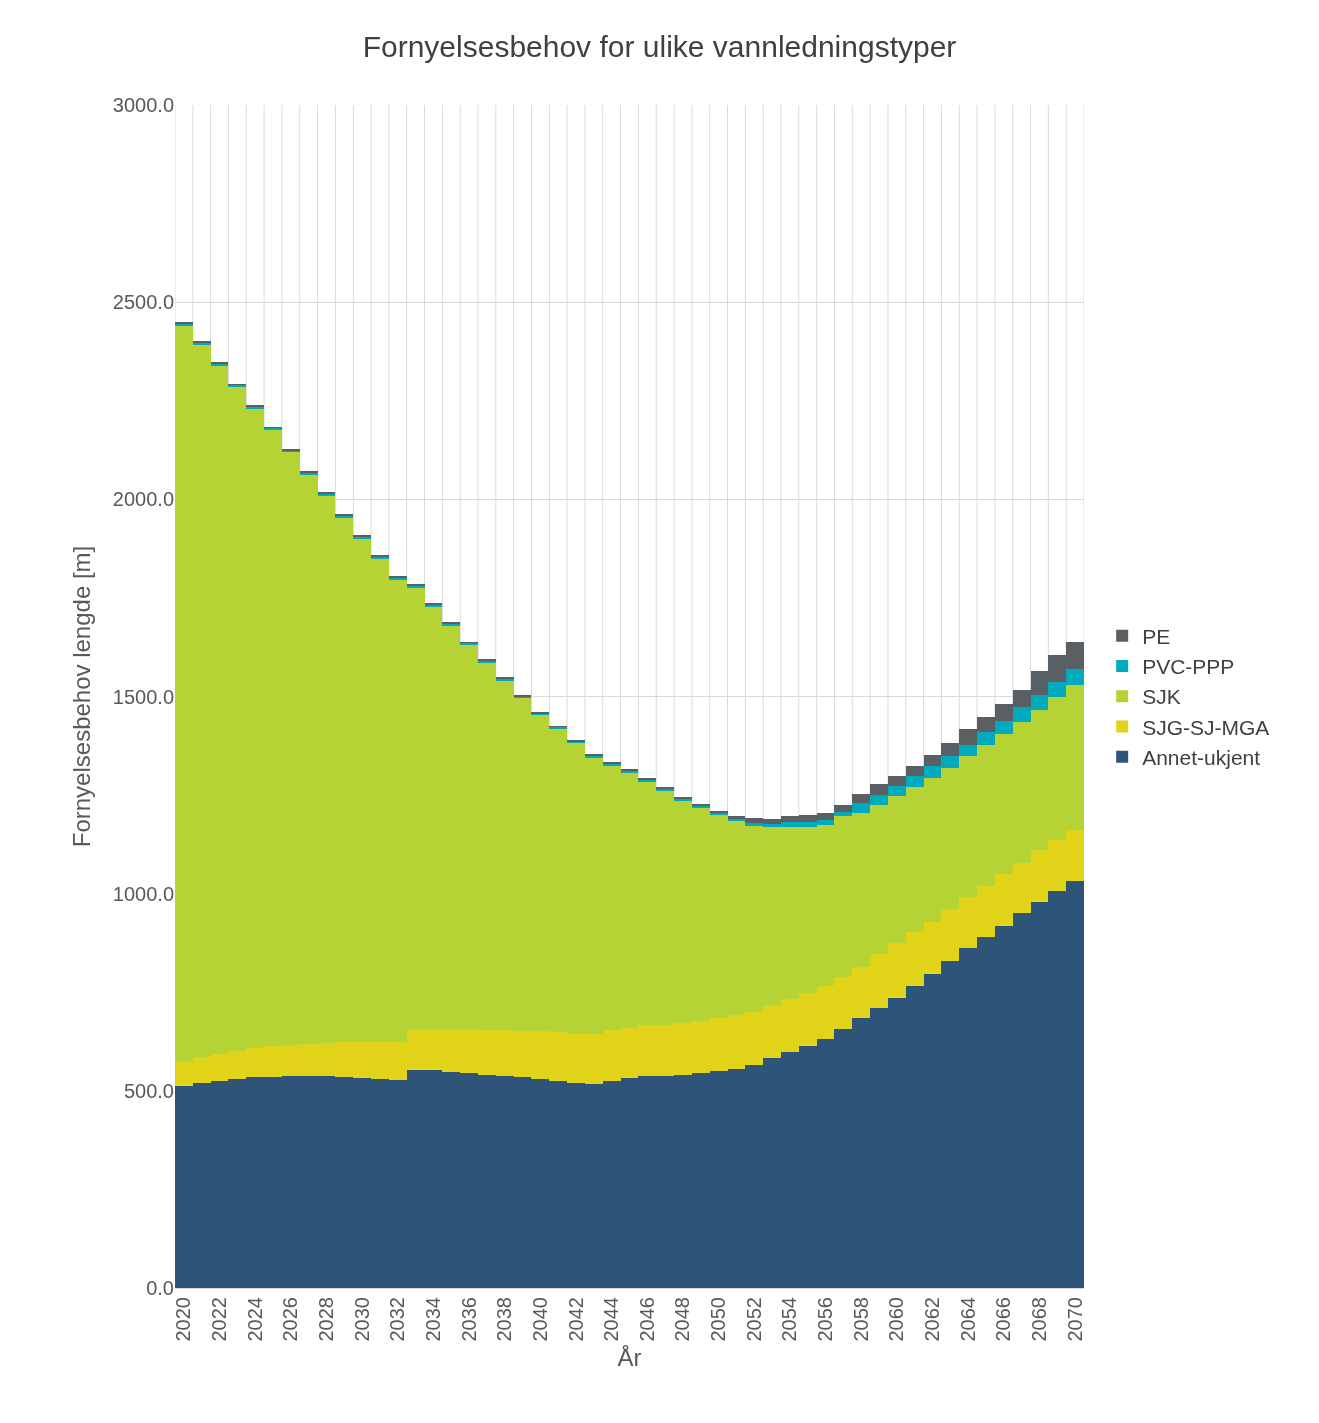  I want to click on x-tick-label: 2048, so click(682, 1319).